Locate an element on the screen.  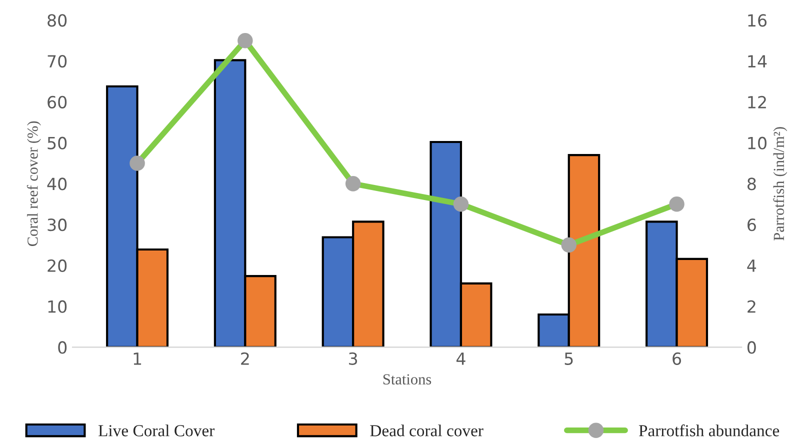
y2-tick-label: 16 is located at coordinates (757, 20).